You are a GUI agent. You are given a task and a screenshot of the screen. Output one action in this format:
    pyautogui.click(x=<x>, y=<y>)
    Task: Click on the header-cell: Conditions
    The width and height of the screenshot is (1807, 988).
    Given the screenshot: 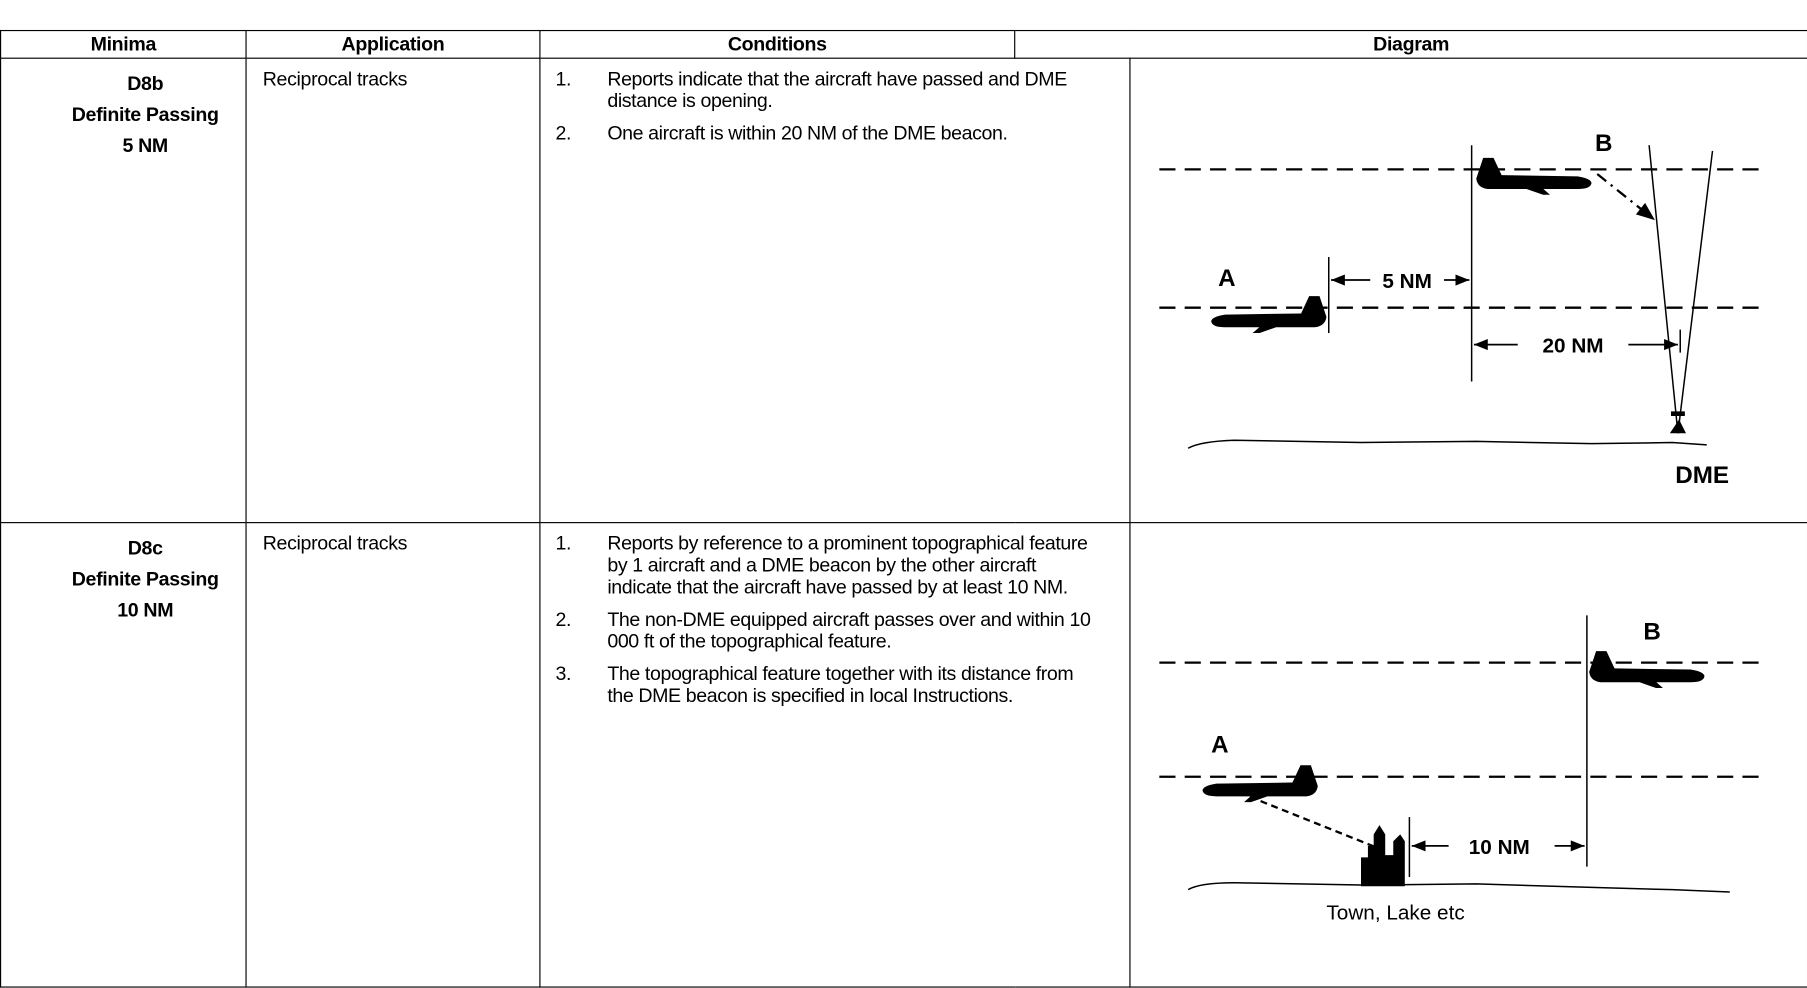 What is the action you would take?
    pyautogui.click(x=777, y=44)
    